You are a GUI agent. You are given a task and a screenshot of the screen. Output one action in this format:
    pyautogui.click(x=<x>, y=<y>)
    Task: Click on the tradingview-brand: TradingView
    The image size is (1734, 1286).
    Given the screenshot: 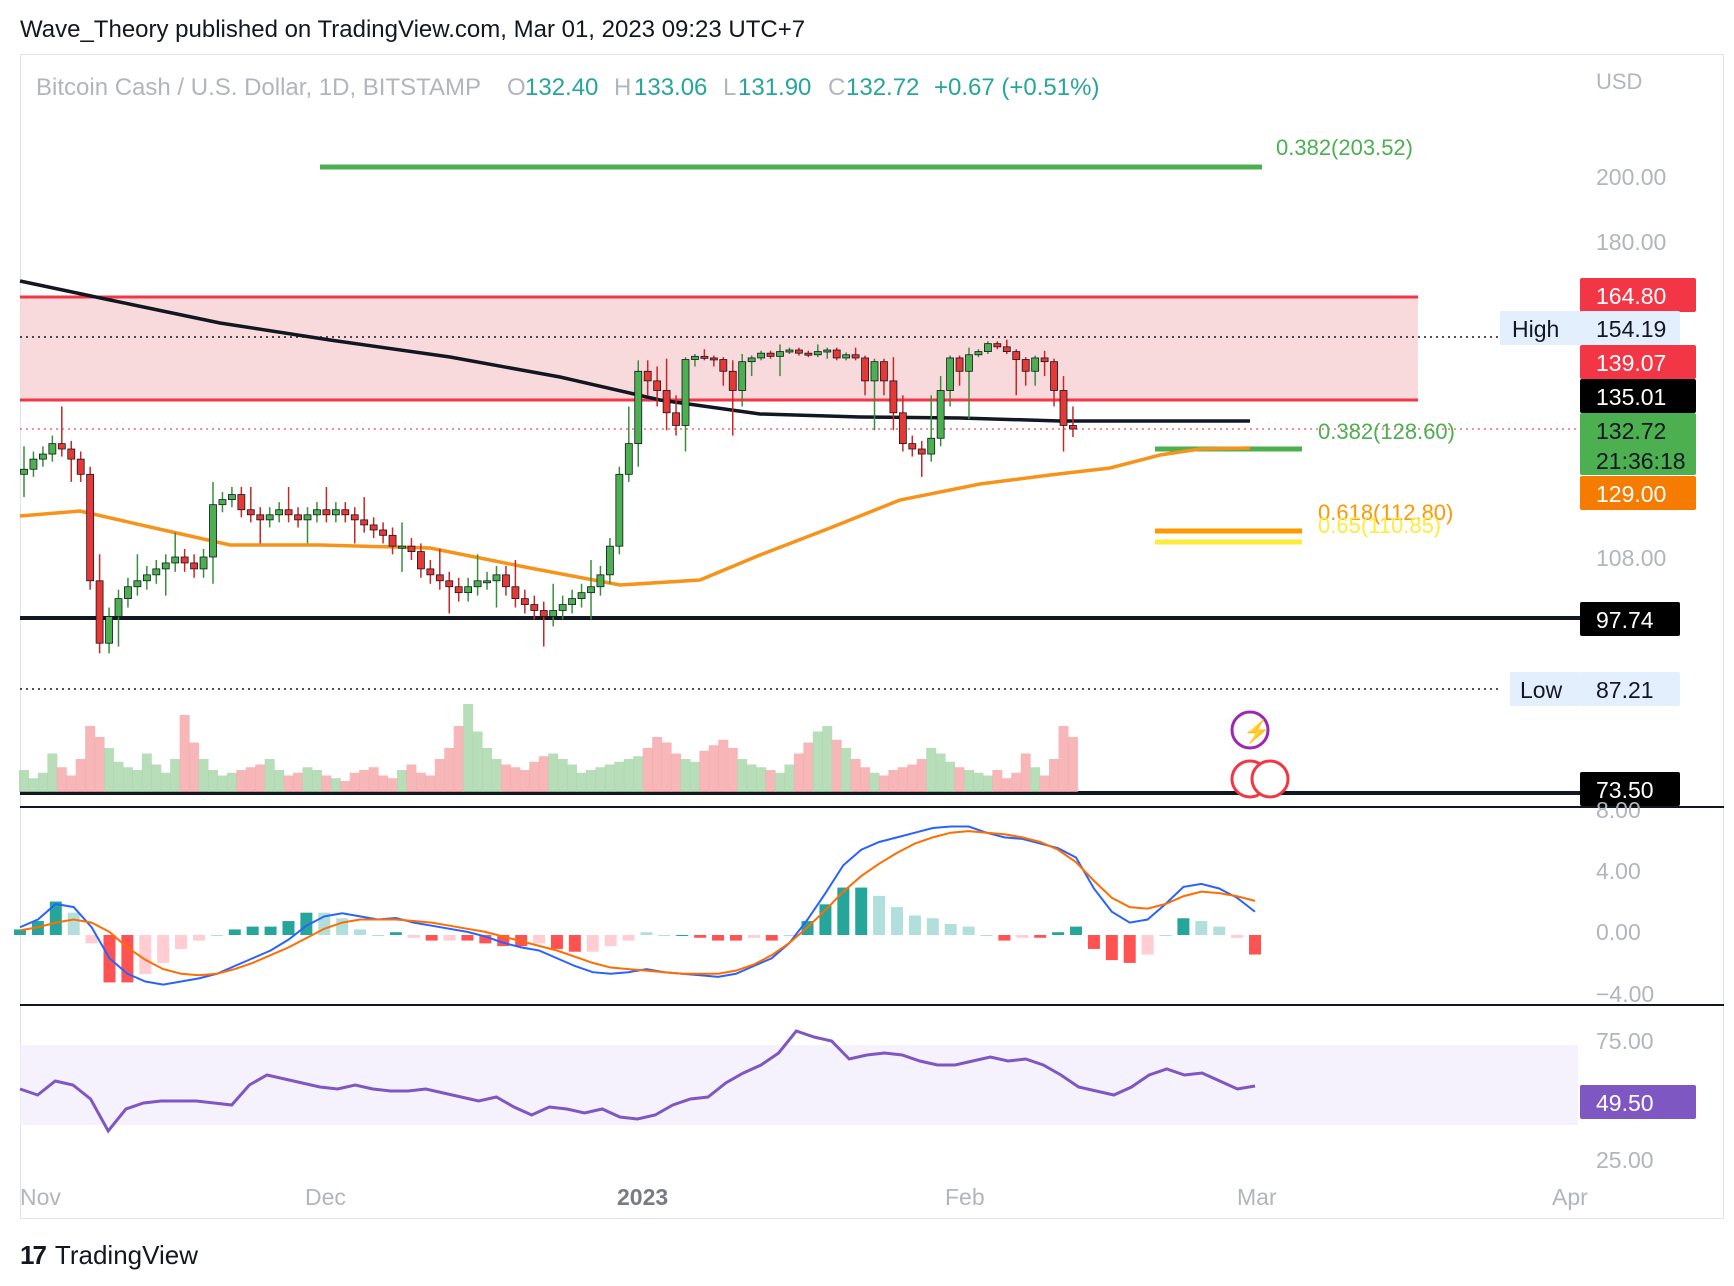 What is the action you would take?
    pyautogui.click(x=126, y=1255)
    